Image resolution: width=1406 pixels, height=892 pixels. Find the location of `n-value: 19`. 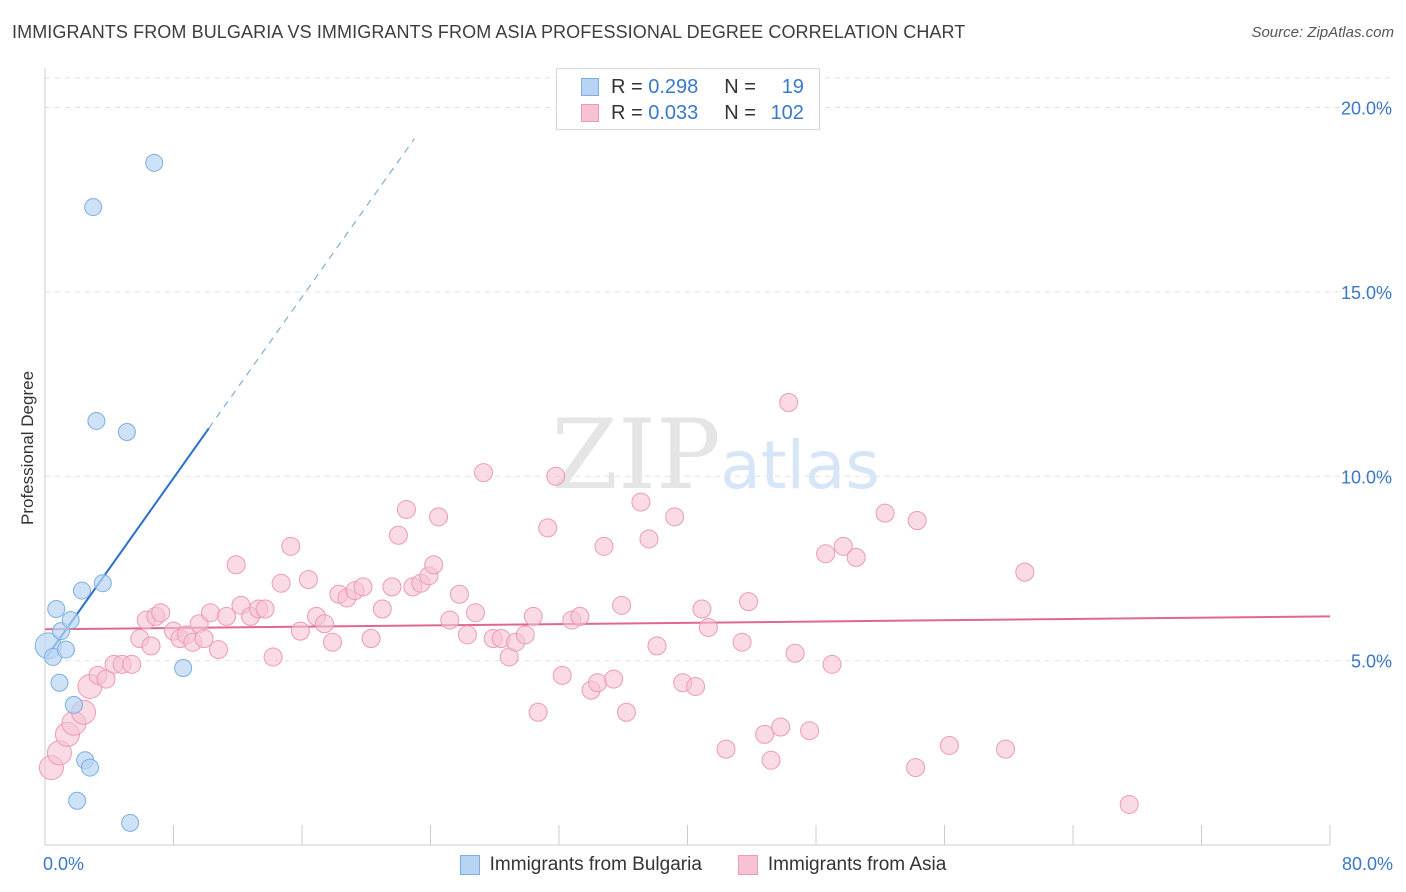

n-value: 19 is located at coordinates (792, 86).